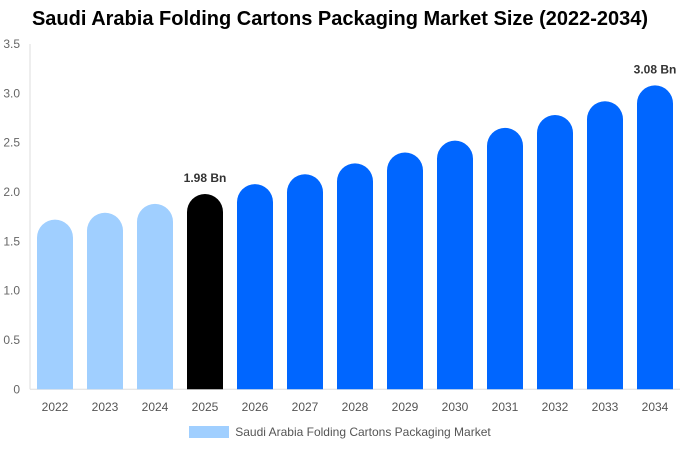 This screenshot has height=450, width=680. Describe the element at coordinates (405, 407) in the screenshot. I see `x-tick-label: 2029` at that location.